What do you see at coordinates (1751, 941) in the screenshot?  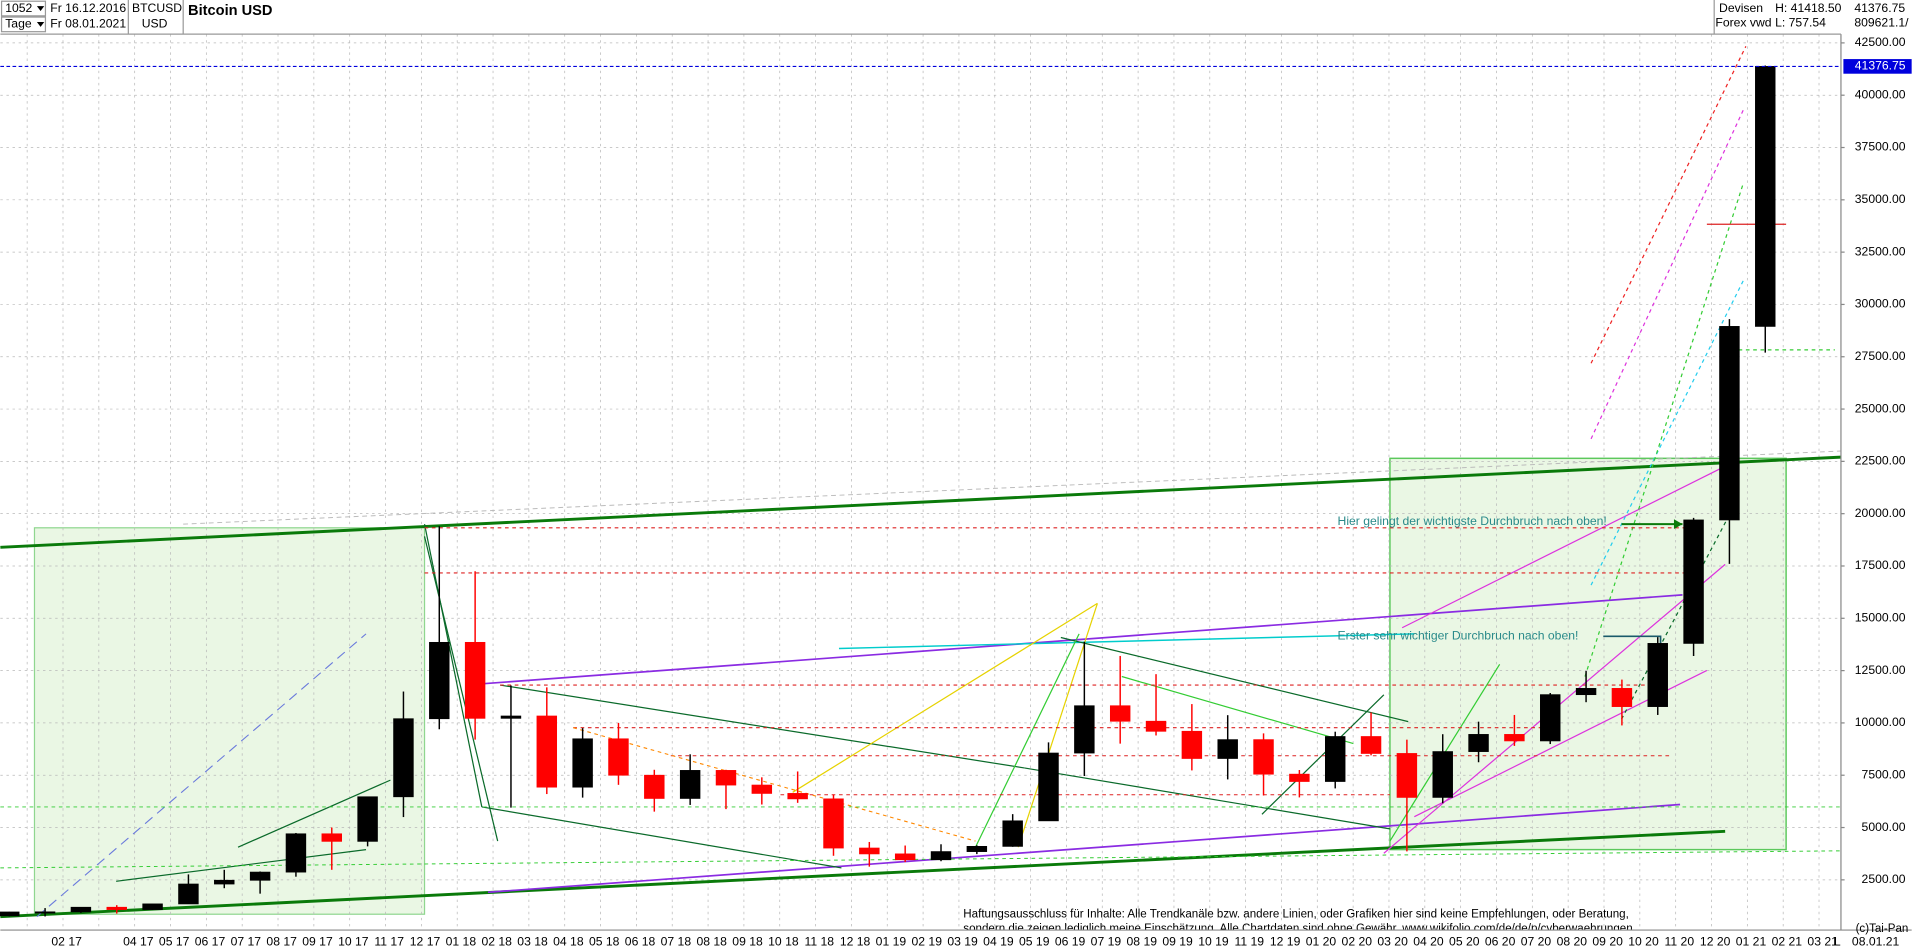 I see `x-tick-label: 01 21` at bounding box center [1751, 941].